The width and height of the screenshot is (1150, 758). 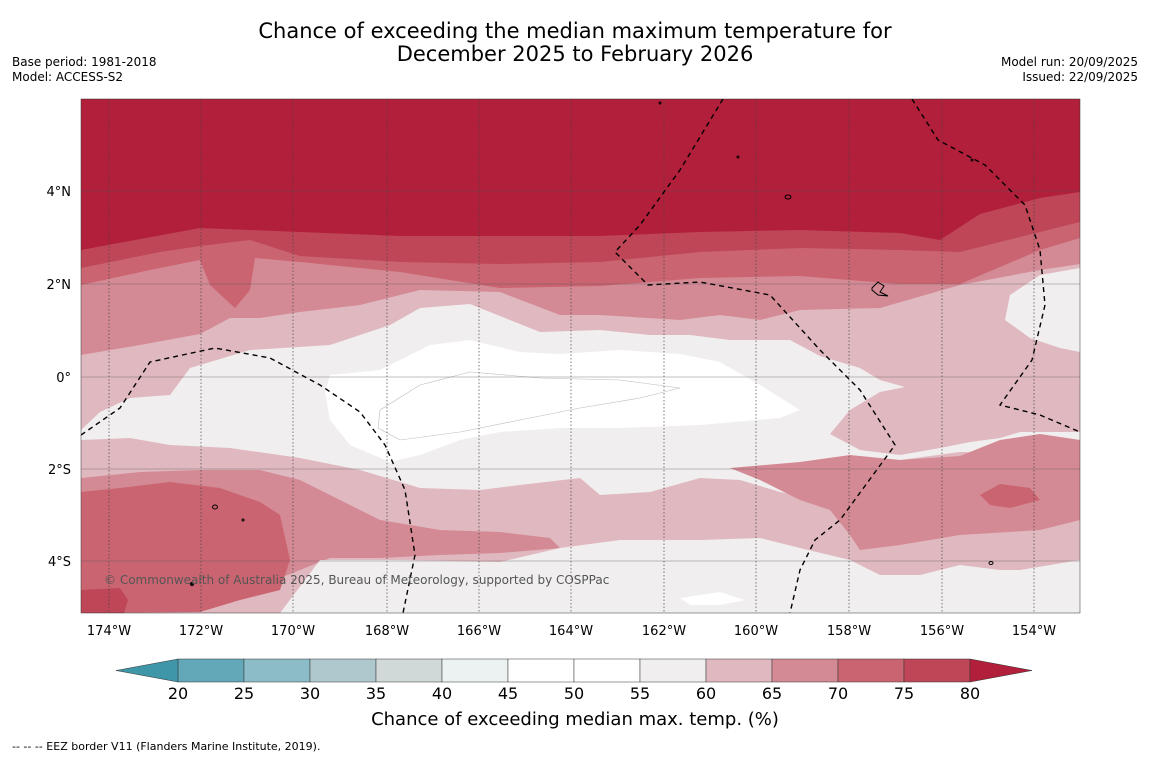 What do you see at coordinates (1010, 496) in the screenshot?
I see `band-70-percent-east` at bounding box center [1010, 496].